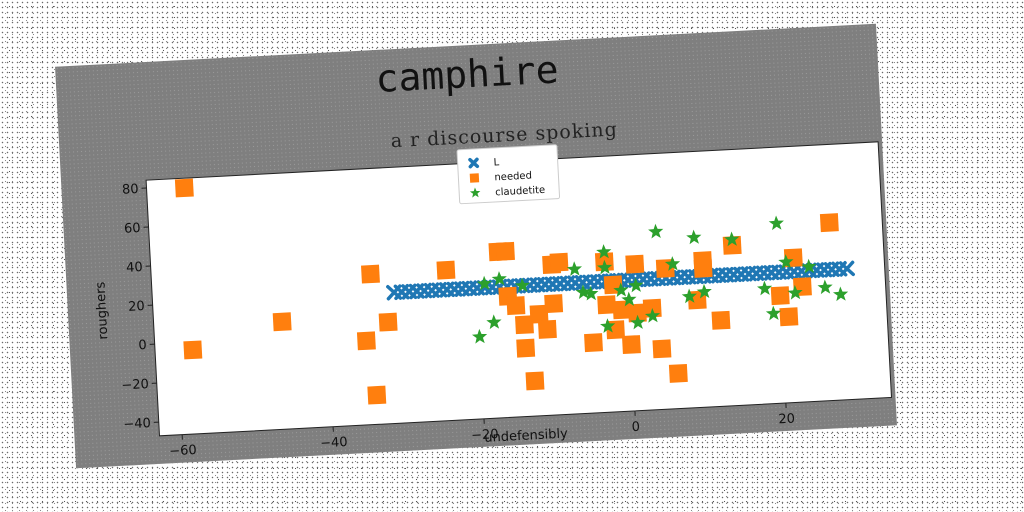 This screenshot has width=1024, height=512. I want to click on x-tick-label: 0, so click(635, 427).